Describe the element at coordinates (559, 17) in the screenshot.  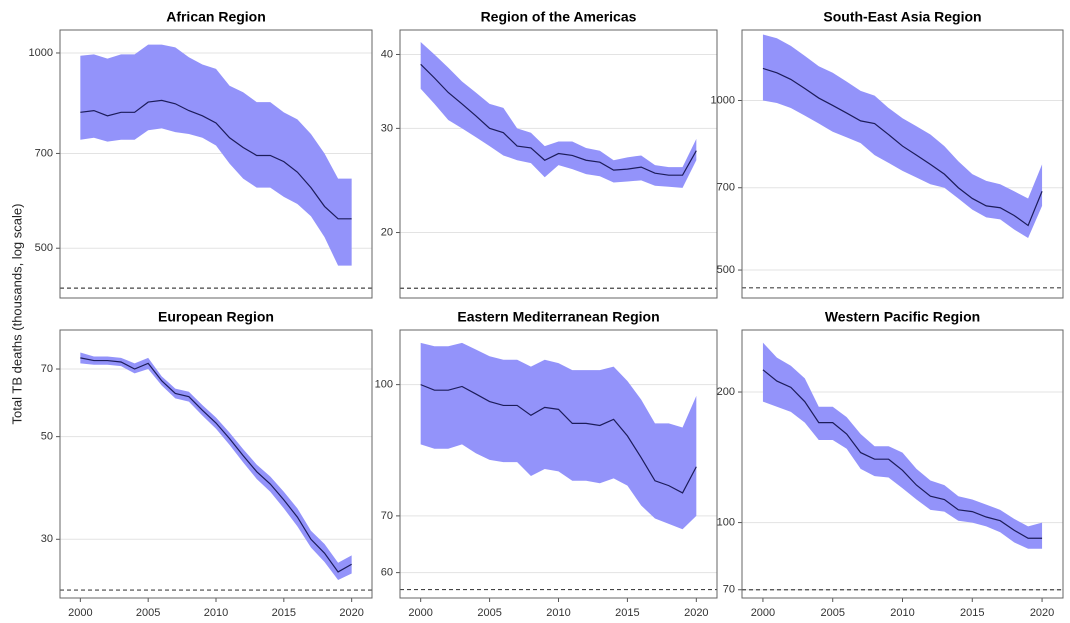
I see `panel-title: Region of the Americas` at that location.